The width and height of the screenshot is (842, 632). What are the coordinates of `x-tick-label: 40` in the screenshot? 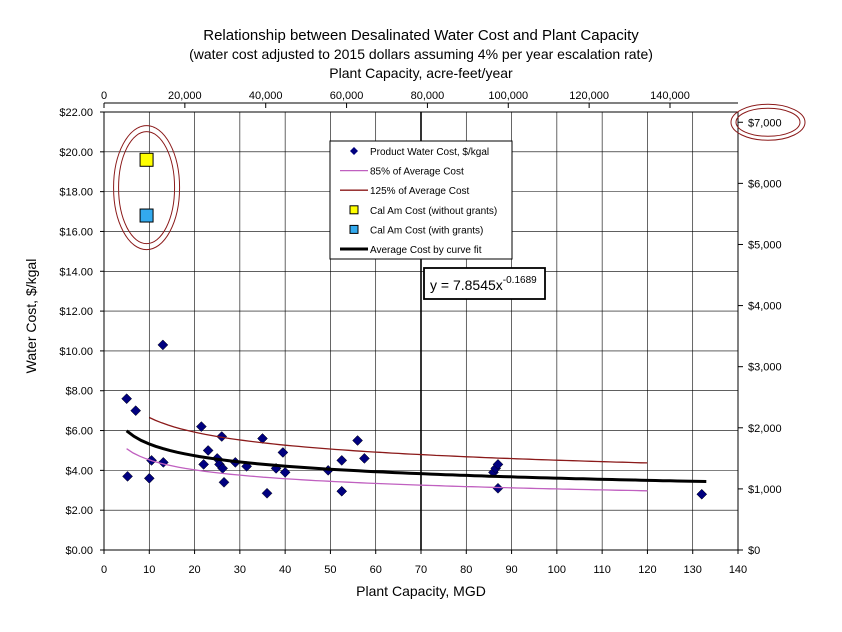 It's located at (285, 570).